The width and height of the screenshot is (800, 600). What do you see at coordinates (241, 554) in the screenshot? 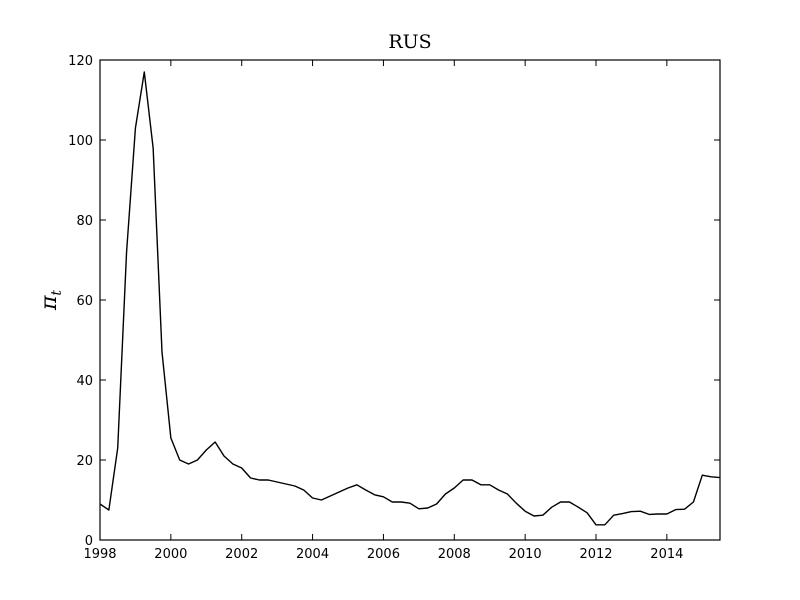
I see `x-tick-label: 2002` at bounding box center [241, 554].